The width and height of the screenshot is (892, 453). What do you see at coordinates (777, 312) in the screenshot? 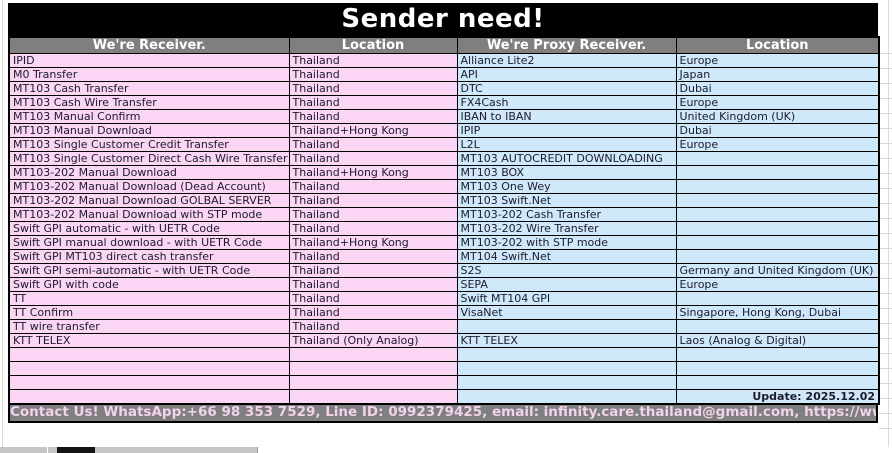
I see `proxy-location-cell: Singapore, Hong Kong, Dubai` at bounding box center [777, 312].